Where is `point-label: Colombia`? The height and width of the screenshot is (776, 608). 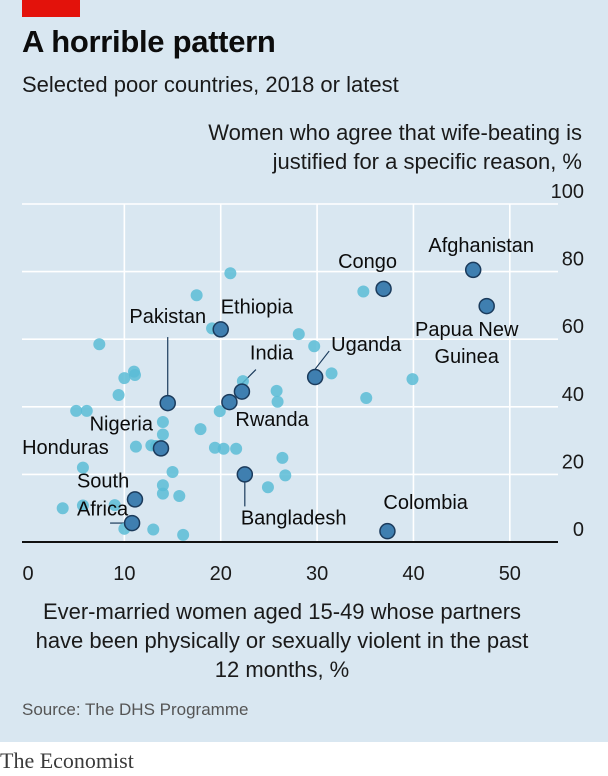
point-label: Colombia is located at coordinates (425, 503).